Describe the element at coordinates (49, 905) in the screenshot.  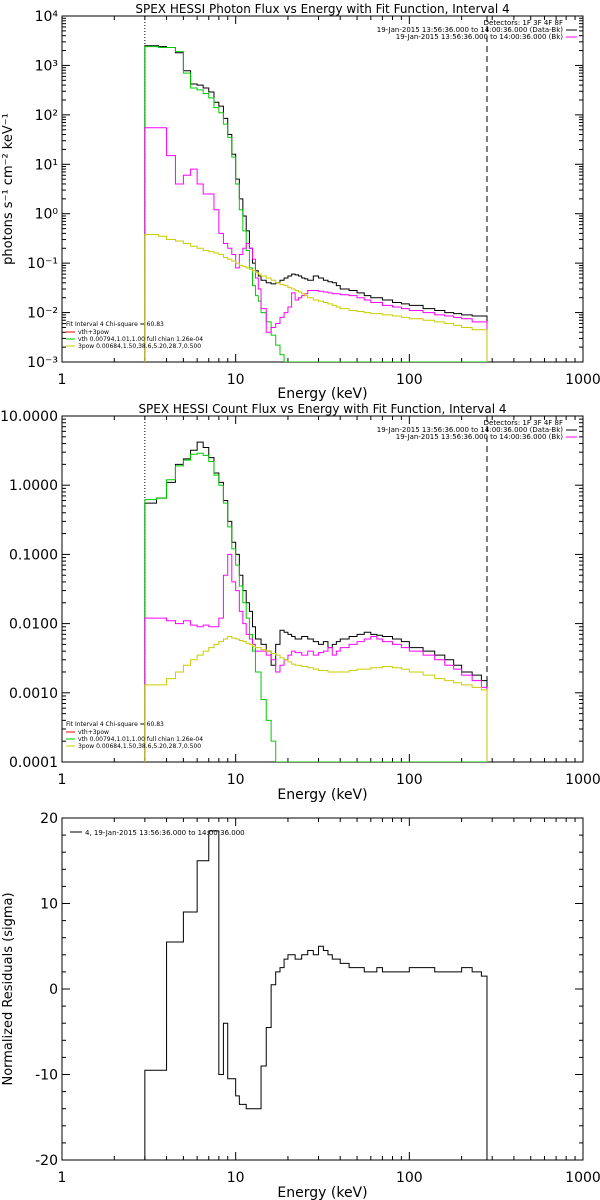
I see `y-tick-label: 10` at that location.